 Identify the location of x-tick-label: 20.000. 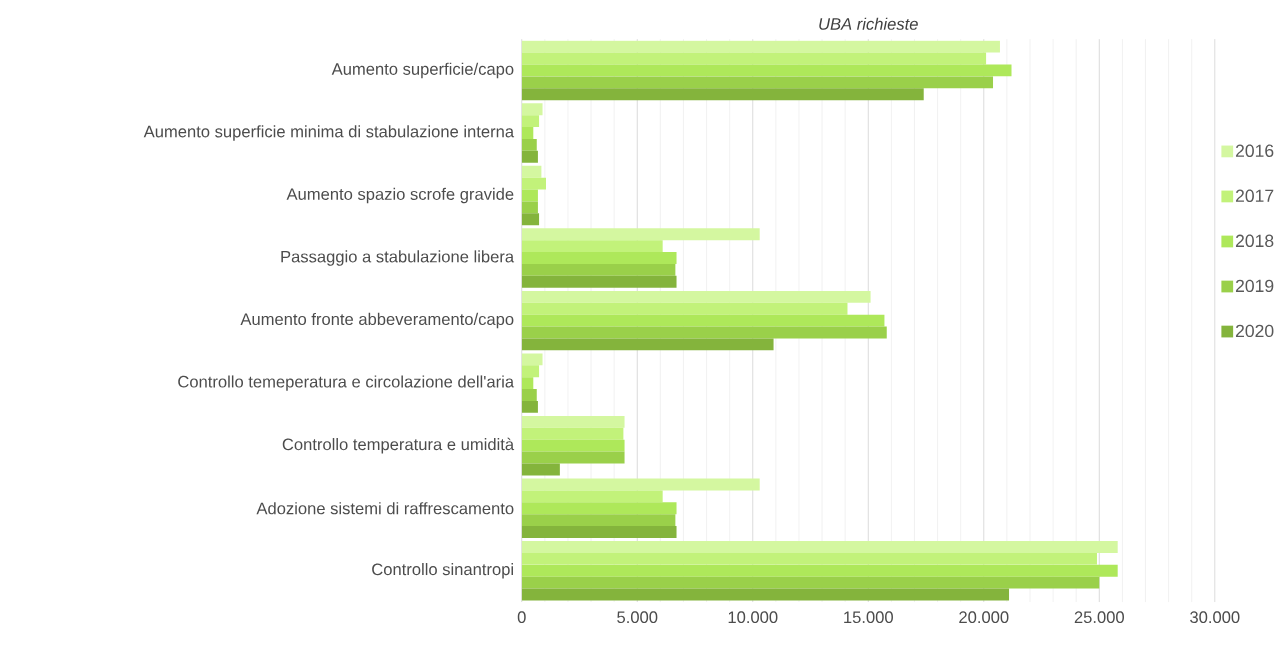
(984, 617).